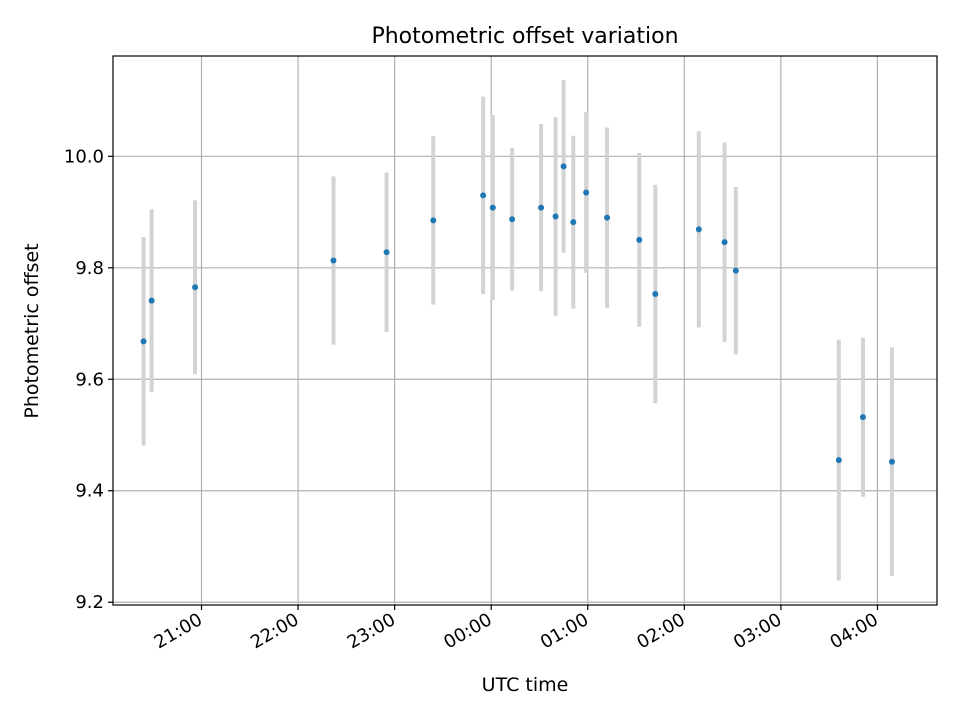 This screenshot has height=720, width=960. Describe the element at coordinates (89, 379) in the screenshot. I see `y-tick-label: 9.6` at that location.